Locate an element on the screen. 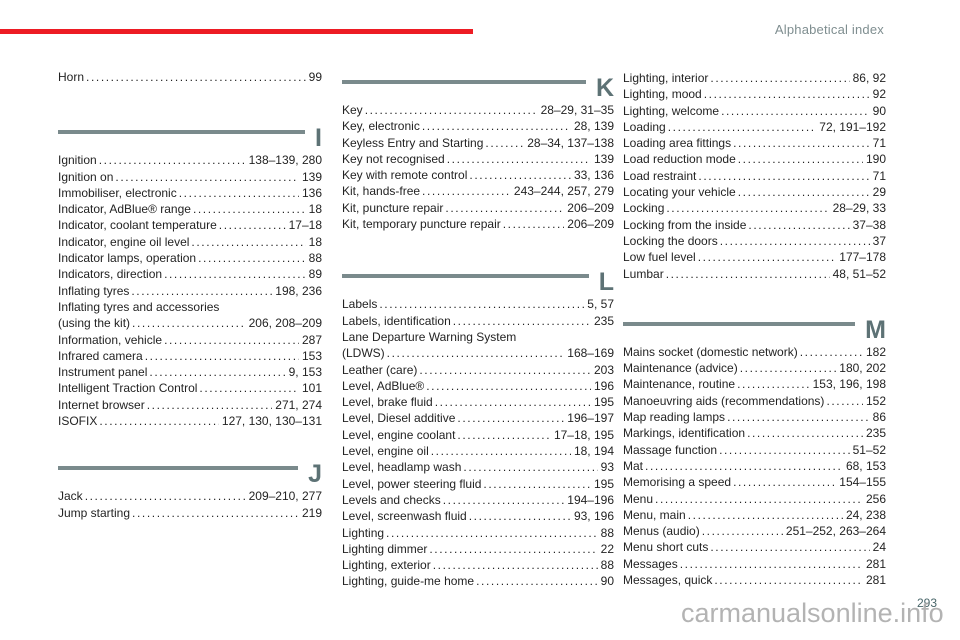  entry-pages: 243–244, 257, 279 is located at coordinates (563, 191).